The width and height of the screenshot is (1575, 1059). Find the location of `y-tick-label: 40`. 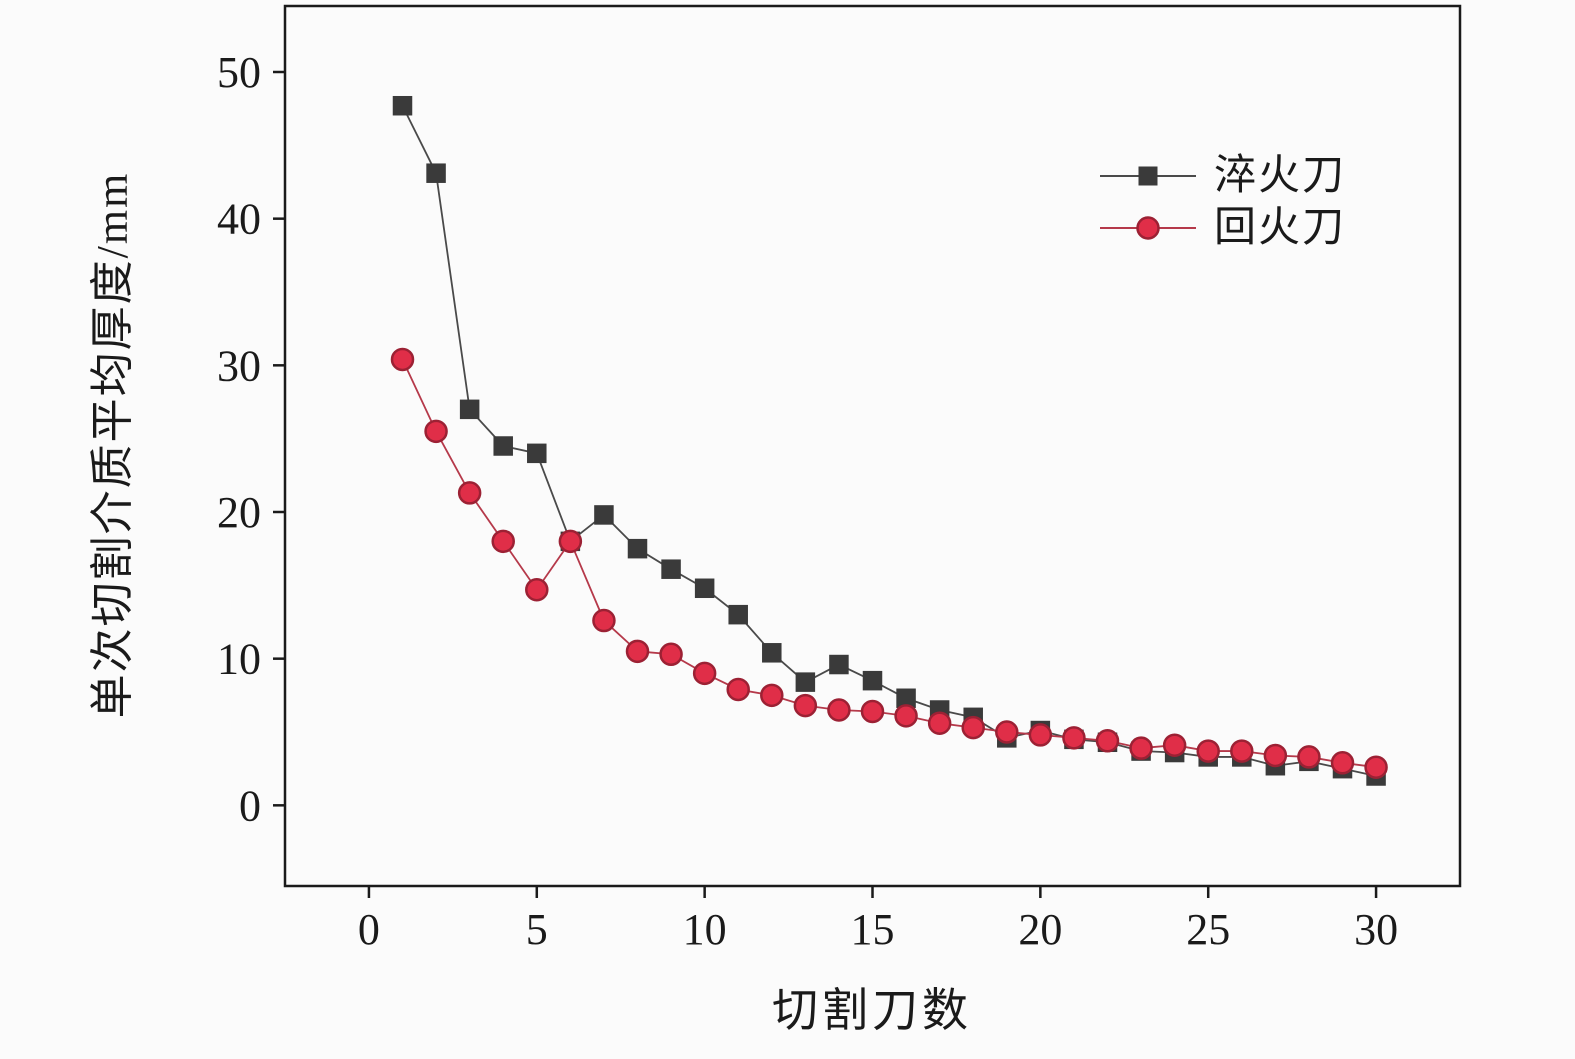

y-tick-label: 40 is located at coordinates (239, 219).